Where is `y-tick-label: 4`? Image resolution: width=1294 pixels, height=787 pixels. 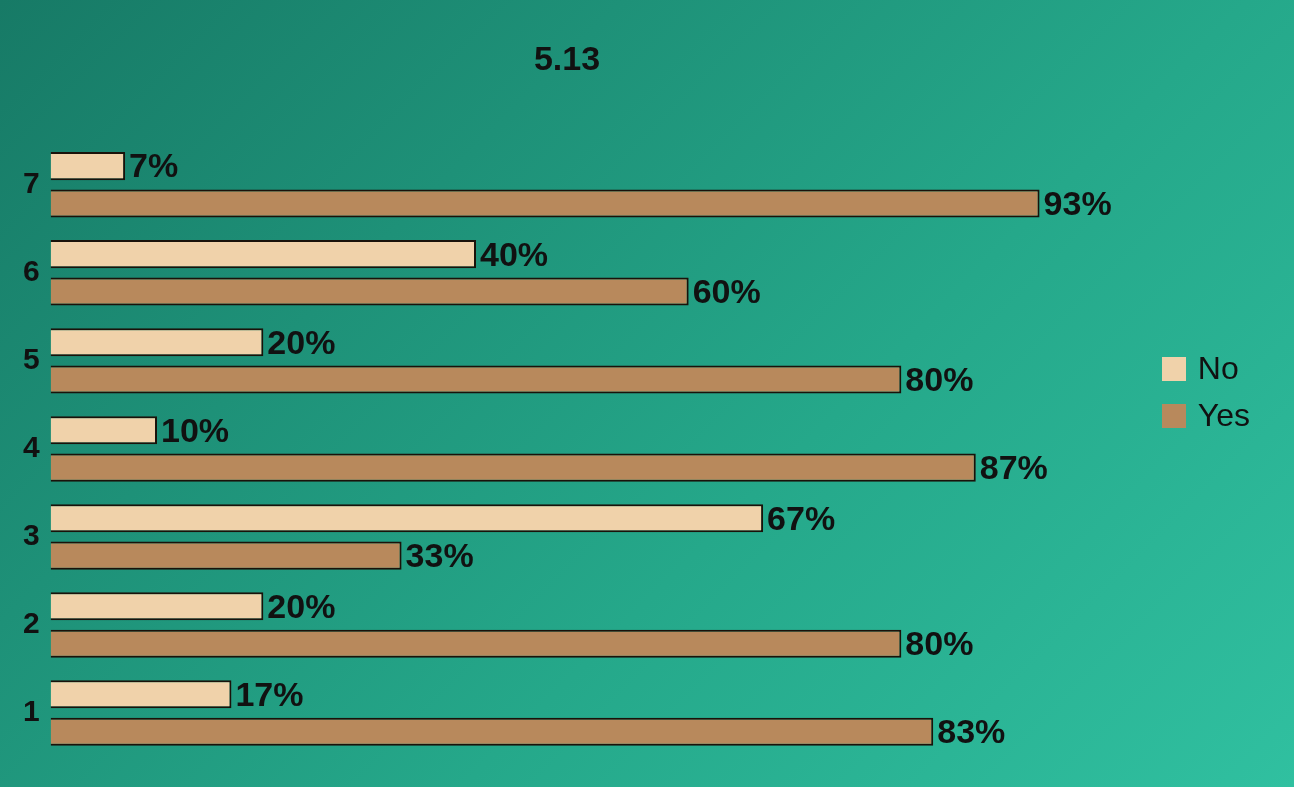 y-tick-label: 4 is located at coordinates (31, 447).